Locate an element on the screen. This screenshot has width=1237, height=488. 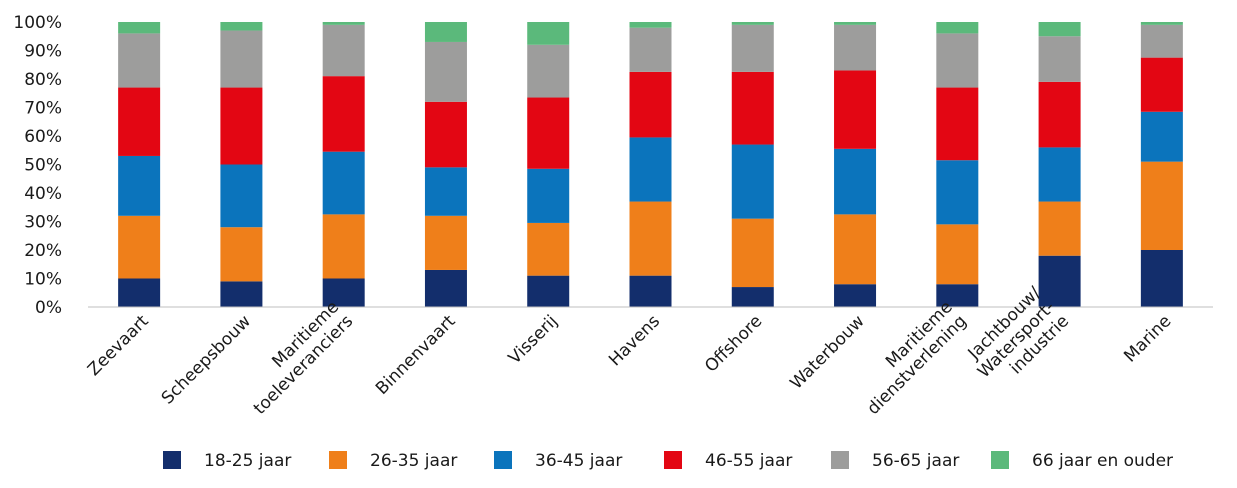
legend-item: 46-55 jaar is located at coordinates (728, 461).